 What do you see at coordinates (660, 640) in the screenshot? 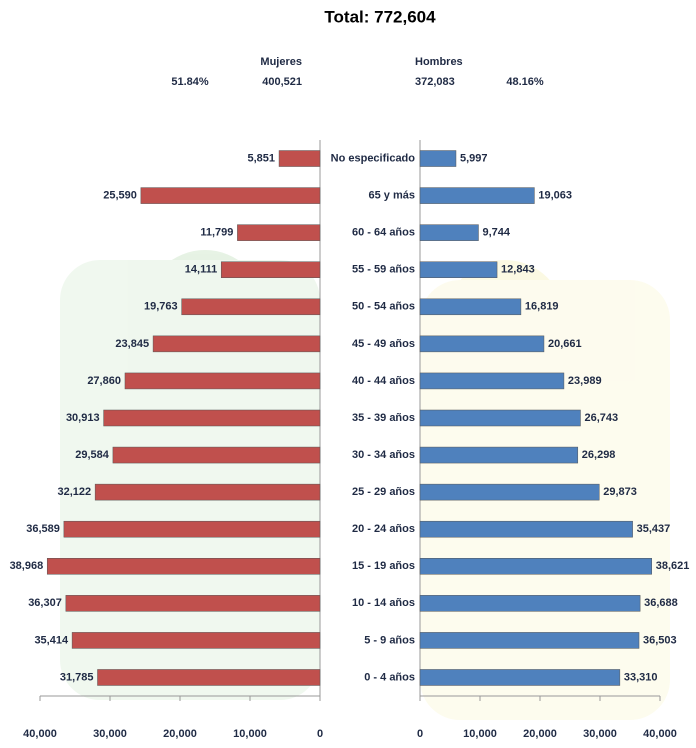
I see `value-label: 36,503` at bounding box center [660, 640].